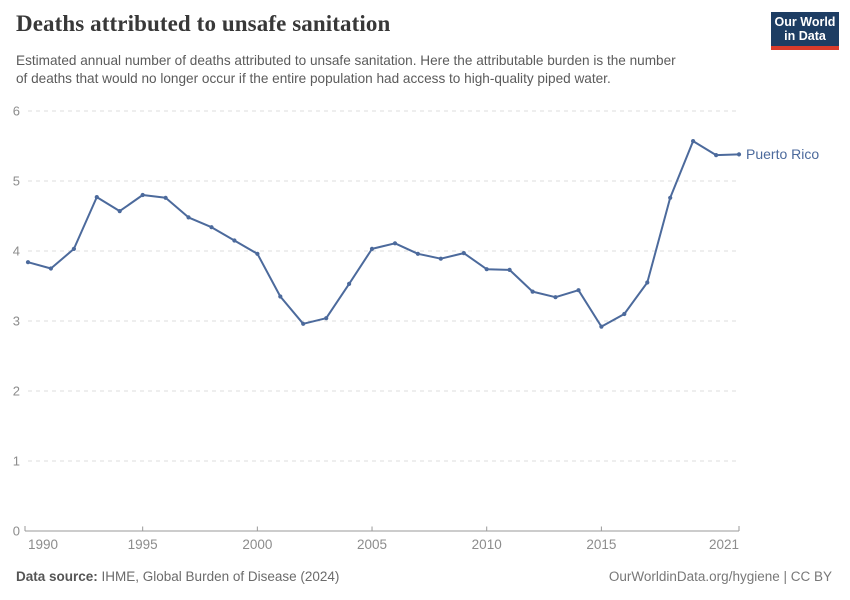  I want to click on y-tick-label-5: 5, so click(16, 181).